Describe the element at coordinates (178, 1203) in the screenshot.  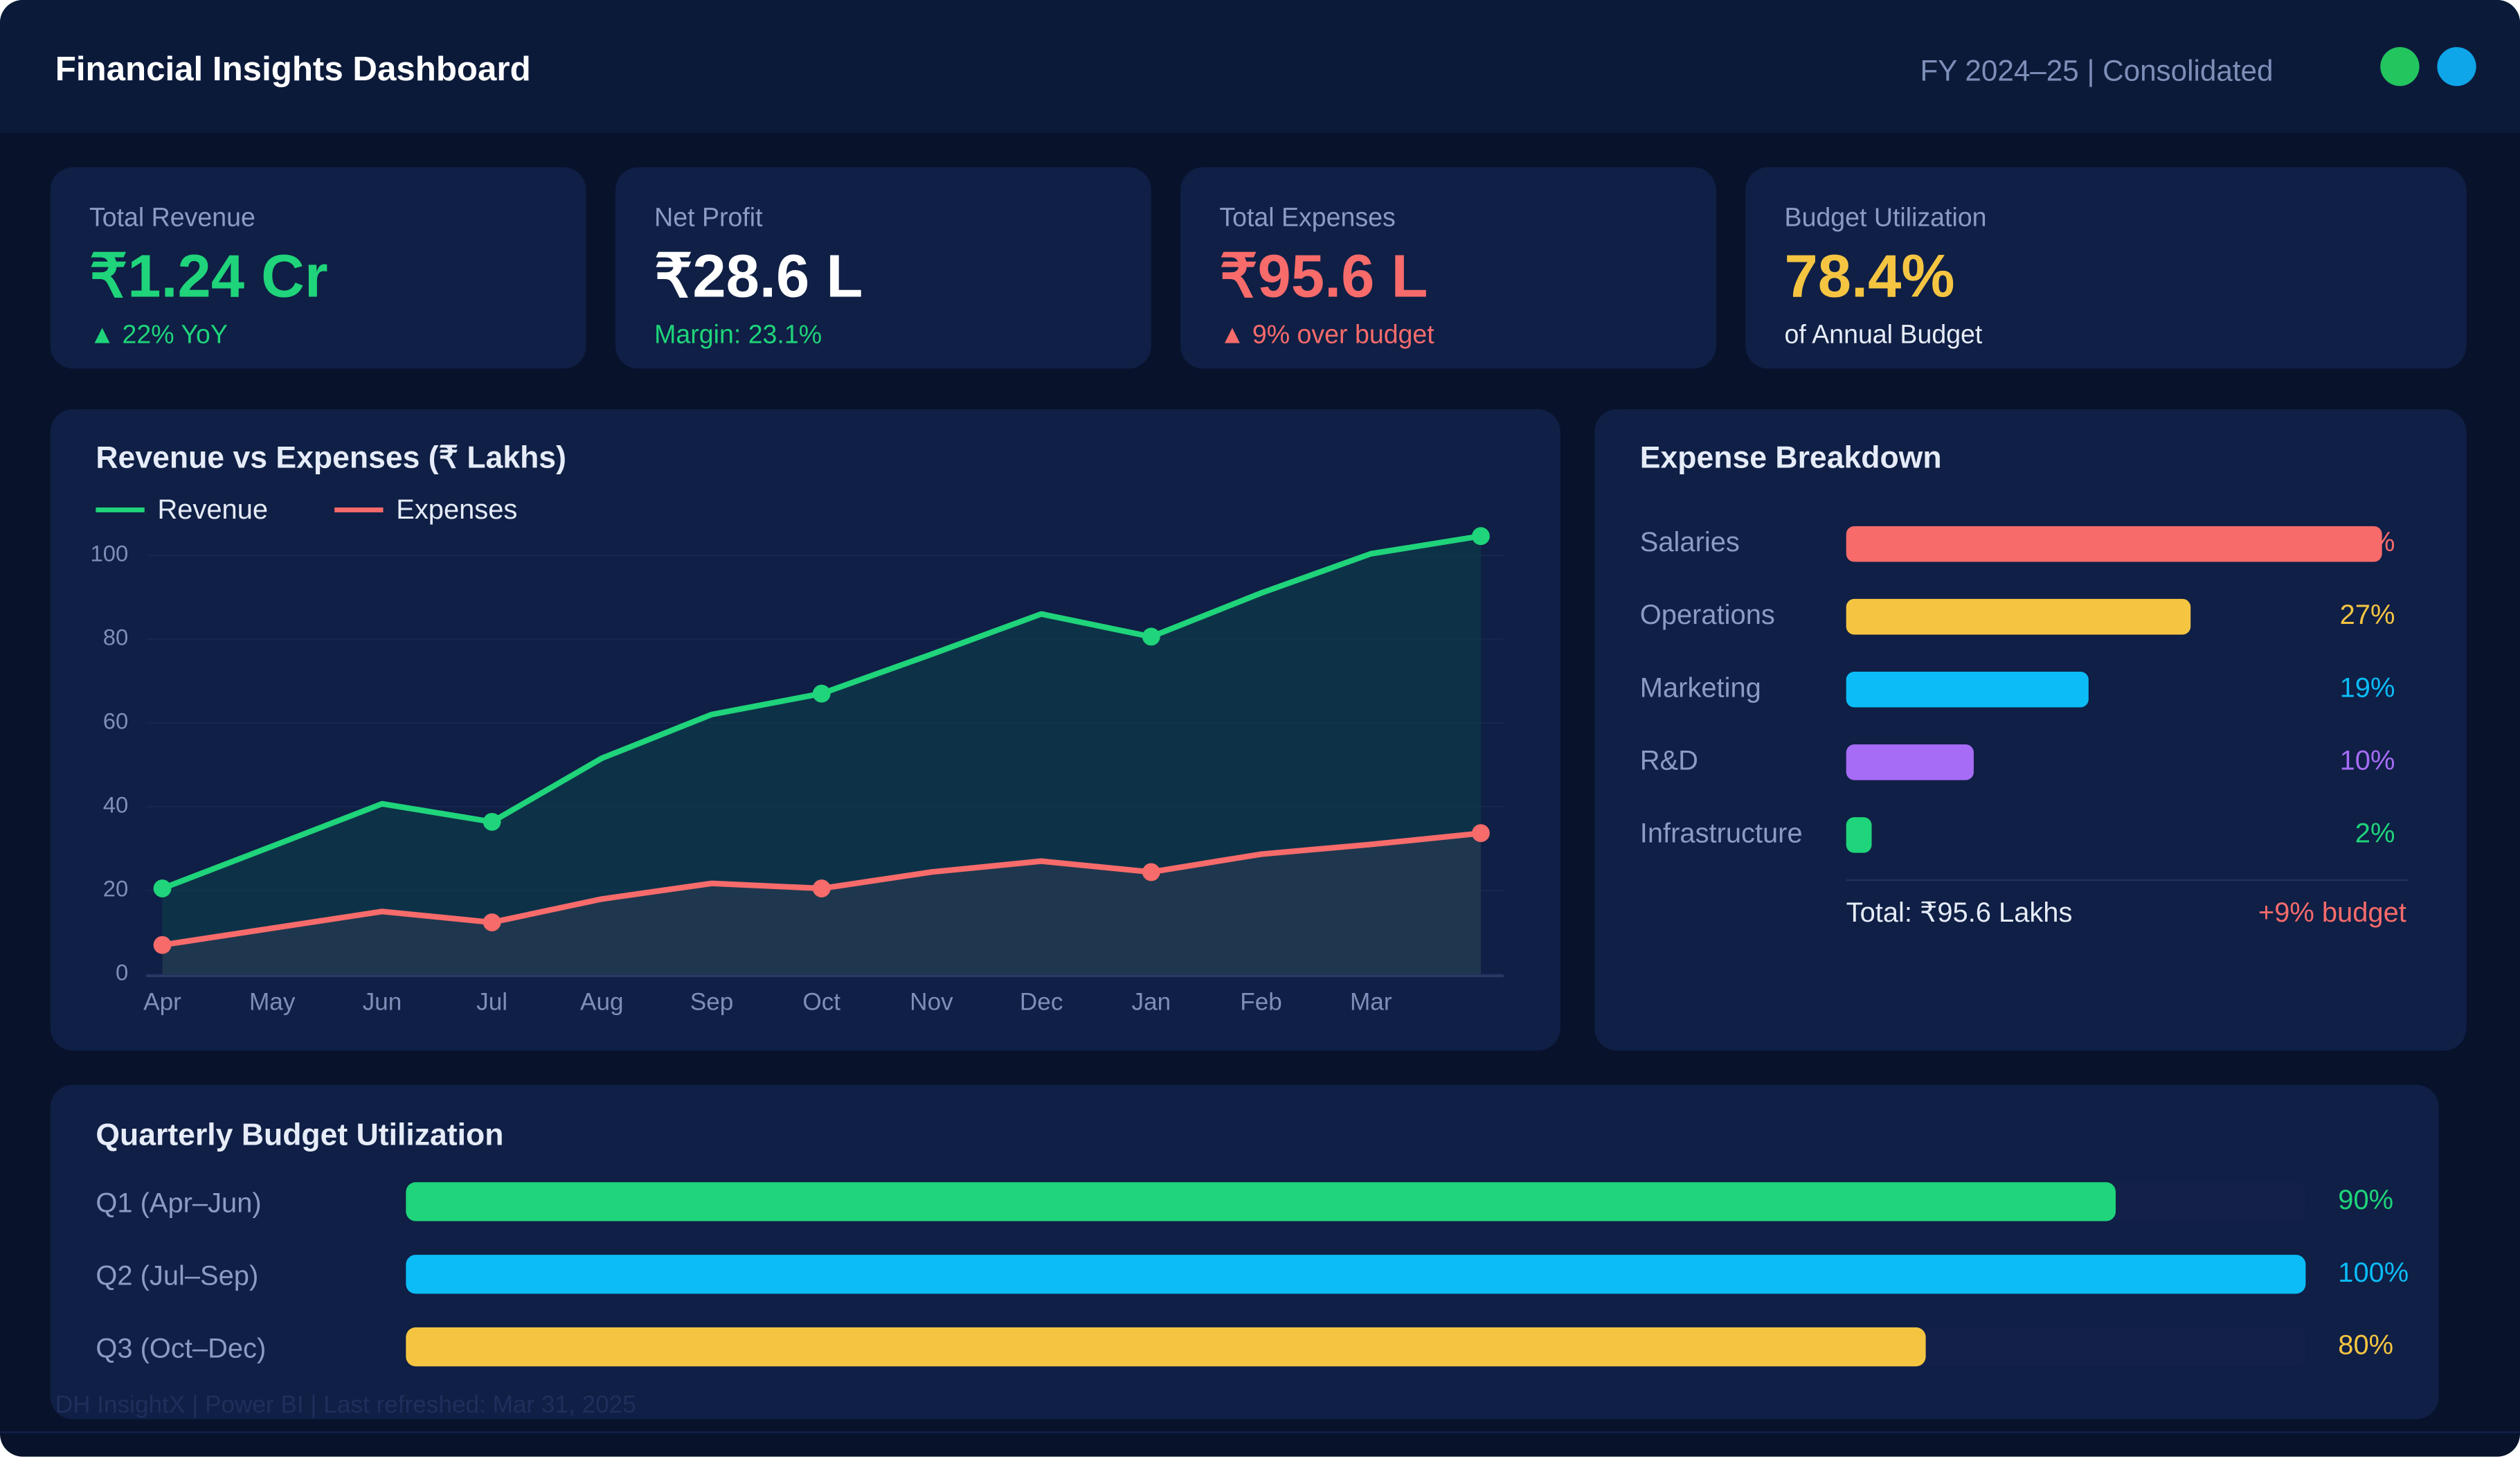
I see `category-label: Q1 (Apr–Jun)` at that location.